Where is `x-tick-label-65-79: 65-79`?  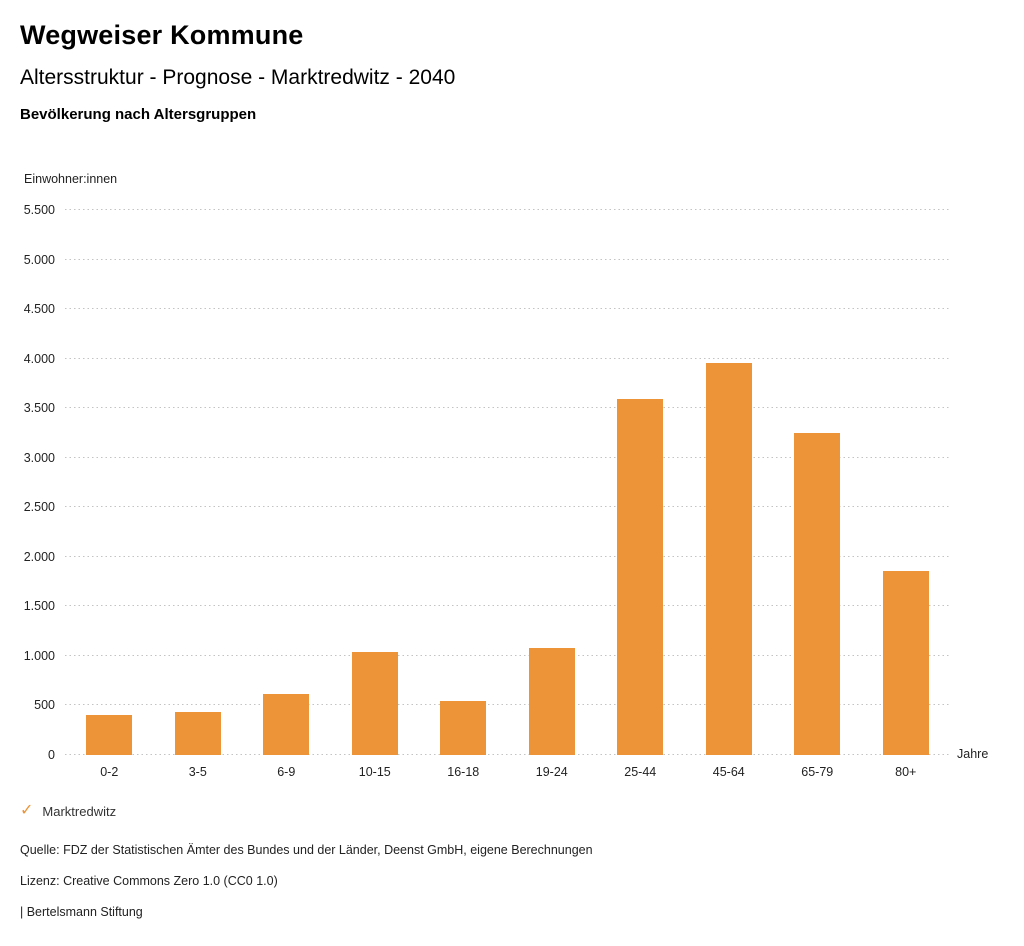
x-tick-label-65-79: 65-79 is located at coordinates (817, 772).